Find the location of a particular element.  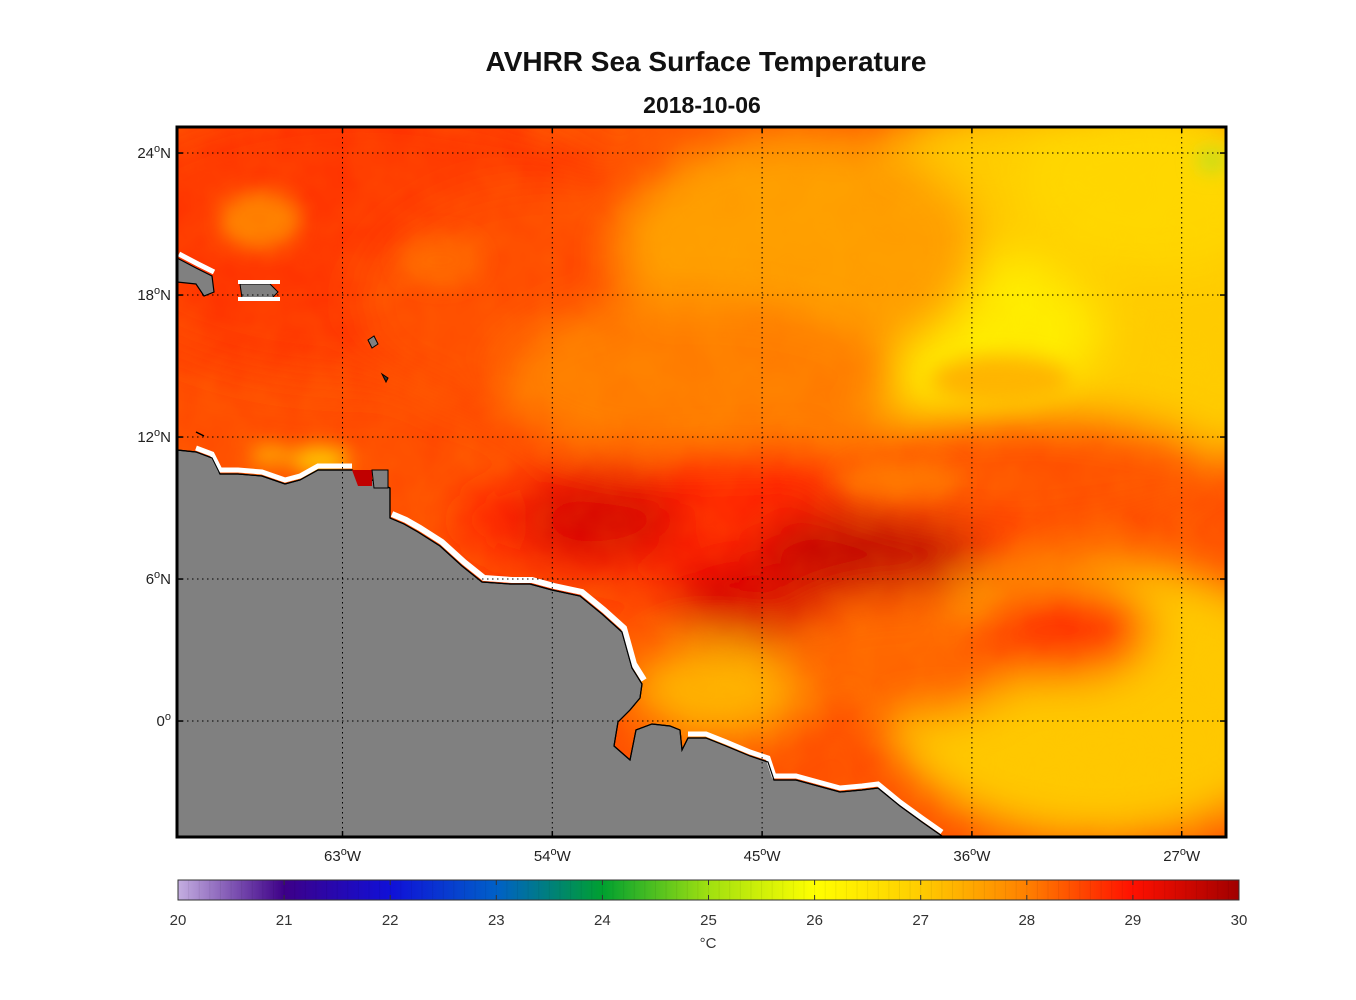

colorbar-tick-label: 22 is located at coordinates (390, 920).